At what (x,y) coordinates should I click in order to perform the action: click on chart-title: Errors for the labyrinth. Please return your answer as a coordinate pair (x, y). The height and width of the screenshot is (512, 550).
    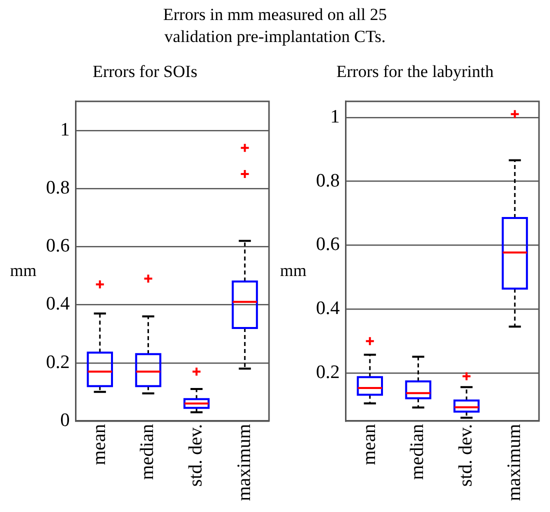
    Looking at the image, I should click on (415, 72).